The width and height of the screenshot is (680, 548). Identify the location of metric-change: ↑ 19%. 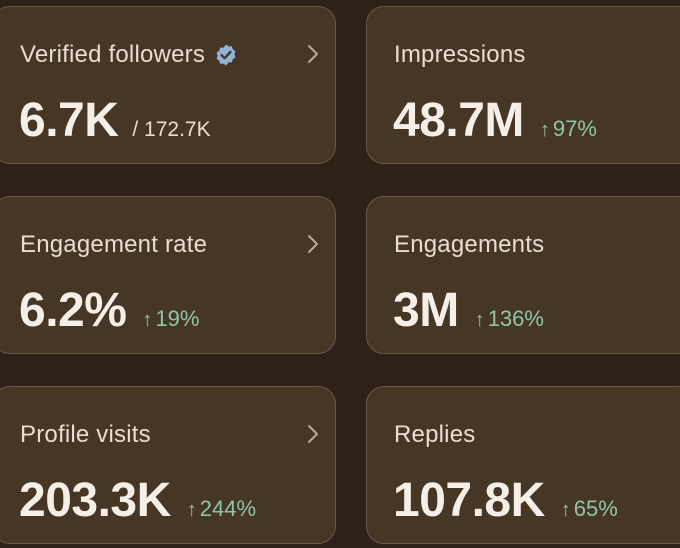
(170, 319).